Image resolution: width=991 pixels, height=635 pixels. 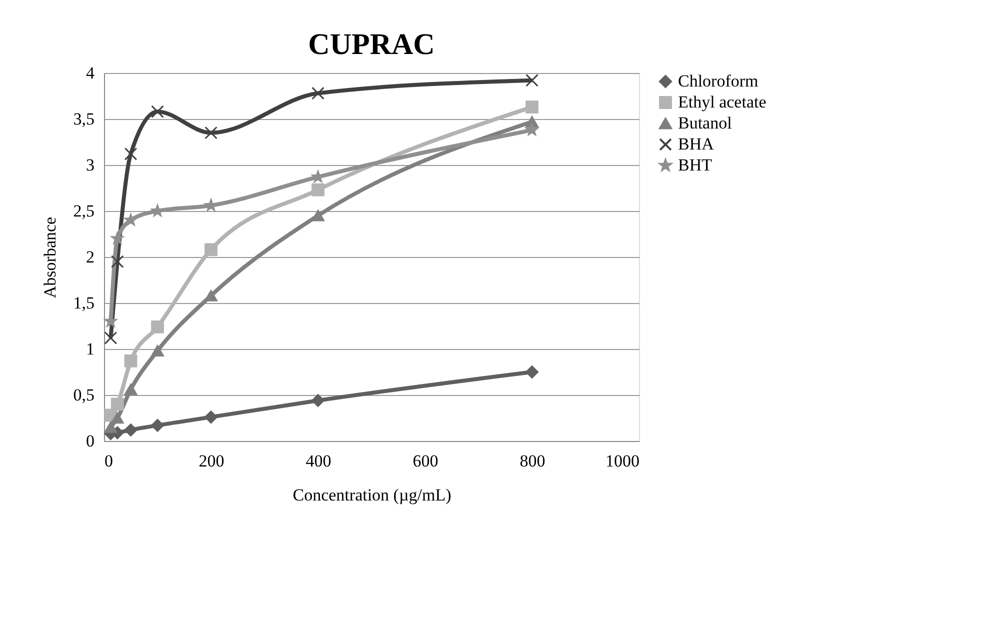 I want to click on y-tick-label: 1, so click(x=90, y=349).